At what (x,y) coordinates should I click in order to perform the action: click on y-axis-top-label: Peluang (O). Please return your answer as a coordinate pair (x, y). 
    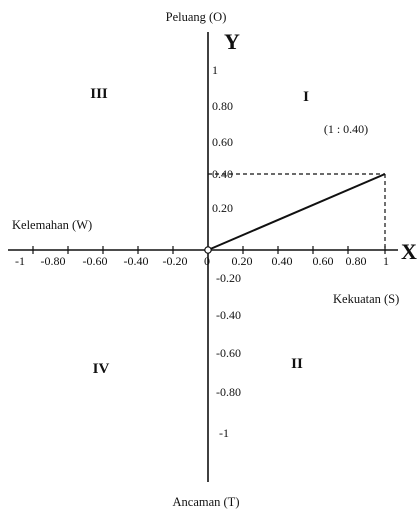
    Looking at the image, I should click on (196, 17).